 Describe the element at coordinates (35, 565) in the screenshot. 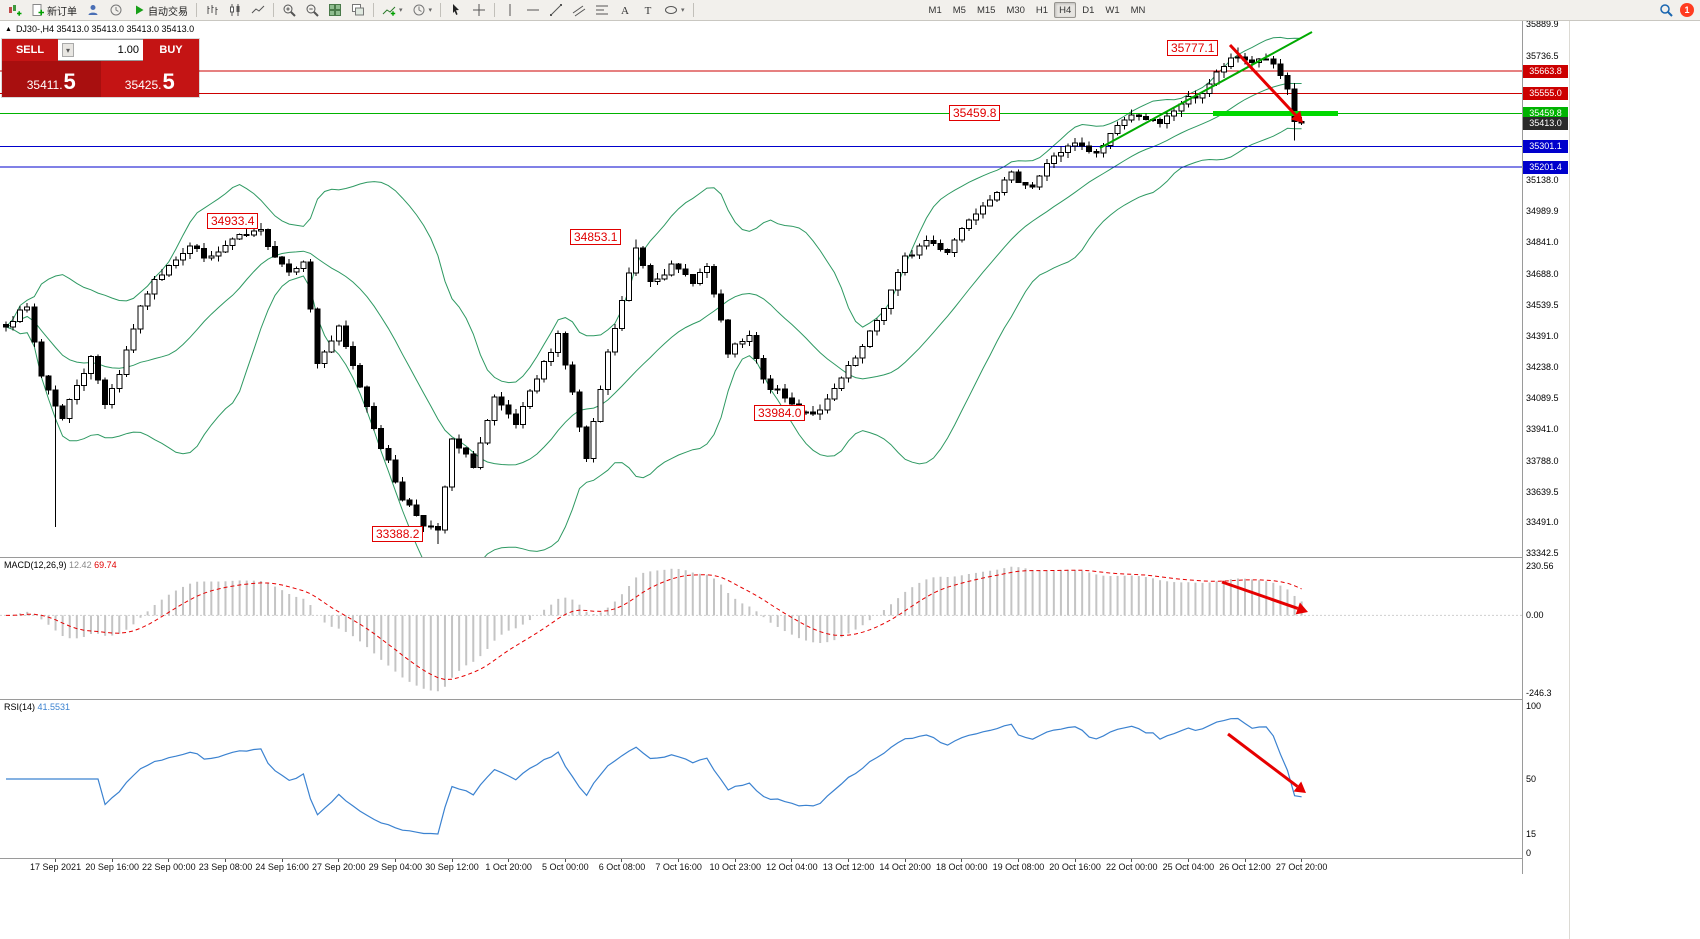

I see `macd-name: MACD(12,26,9)` at that location.